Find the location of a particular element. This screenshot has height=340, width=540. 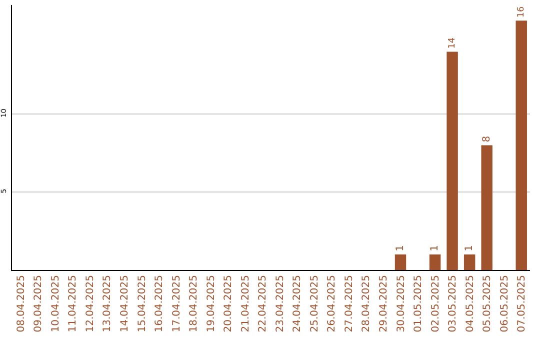

x-tick-label: 14.04.2025 is located at coordinates (124, 303).